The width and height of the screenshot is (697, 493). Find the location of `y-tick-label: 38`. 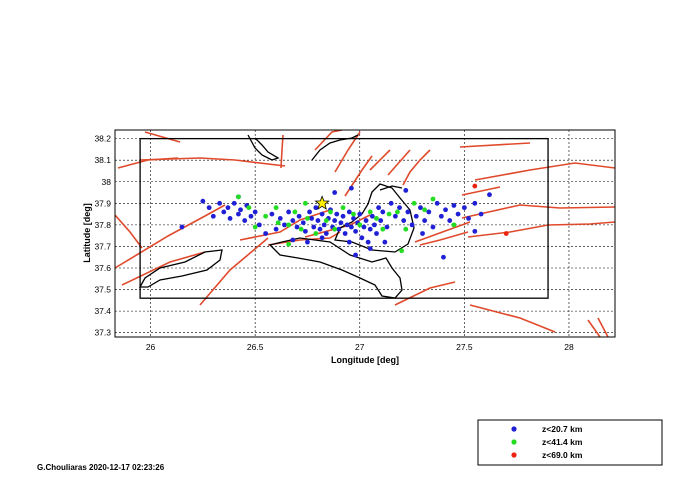

y-tick-label: 38 is located at coordinates (107, 182).